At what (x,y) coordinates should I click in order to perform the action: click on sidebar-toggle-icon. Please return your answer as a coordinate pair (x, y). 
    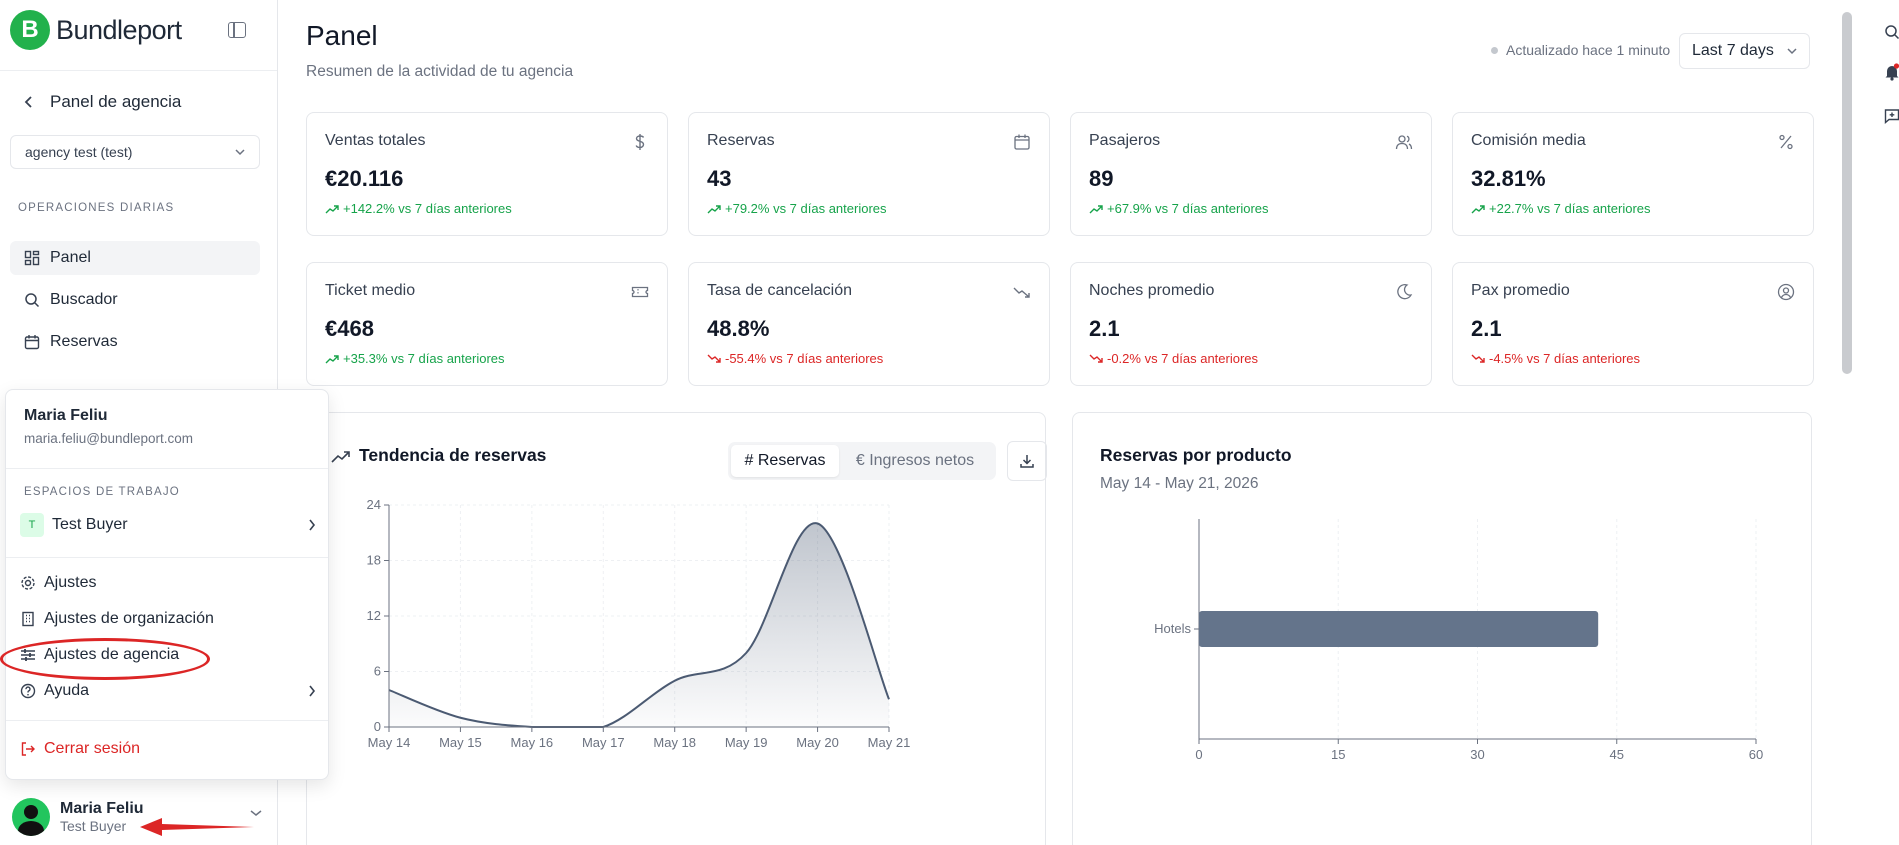
    Looking at the image, I should click on (237, 30).